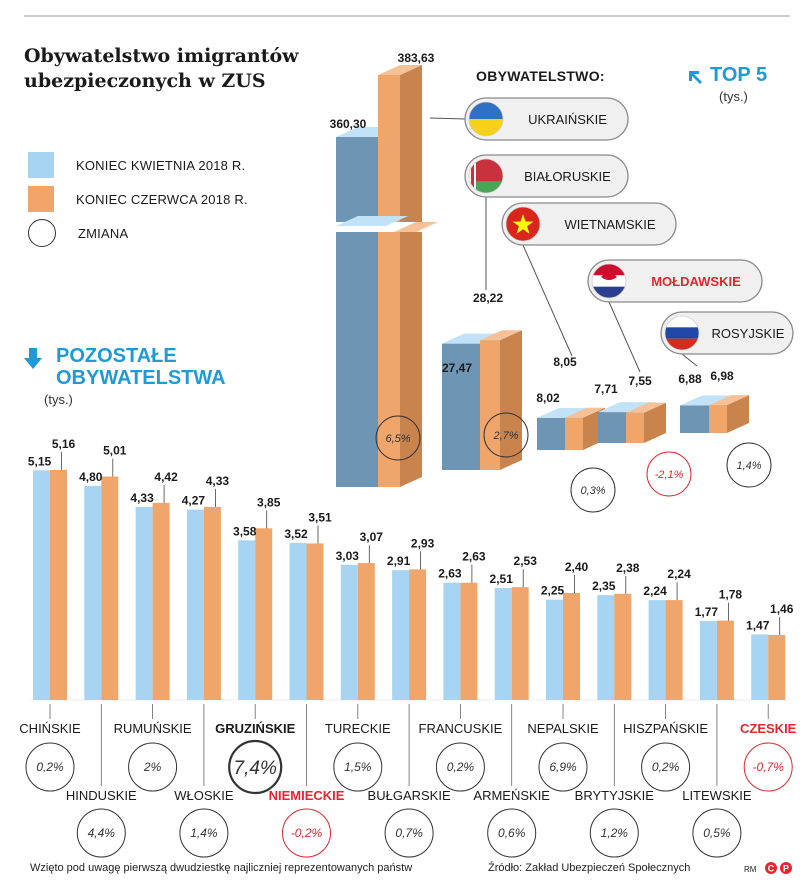  Describe the element at coordinates (91, 477) in the screenshot. I see `value-label-april-hinduskie: 4,80` at that location.